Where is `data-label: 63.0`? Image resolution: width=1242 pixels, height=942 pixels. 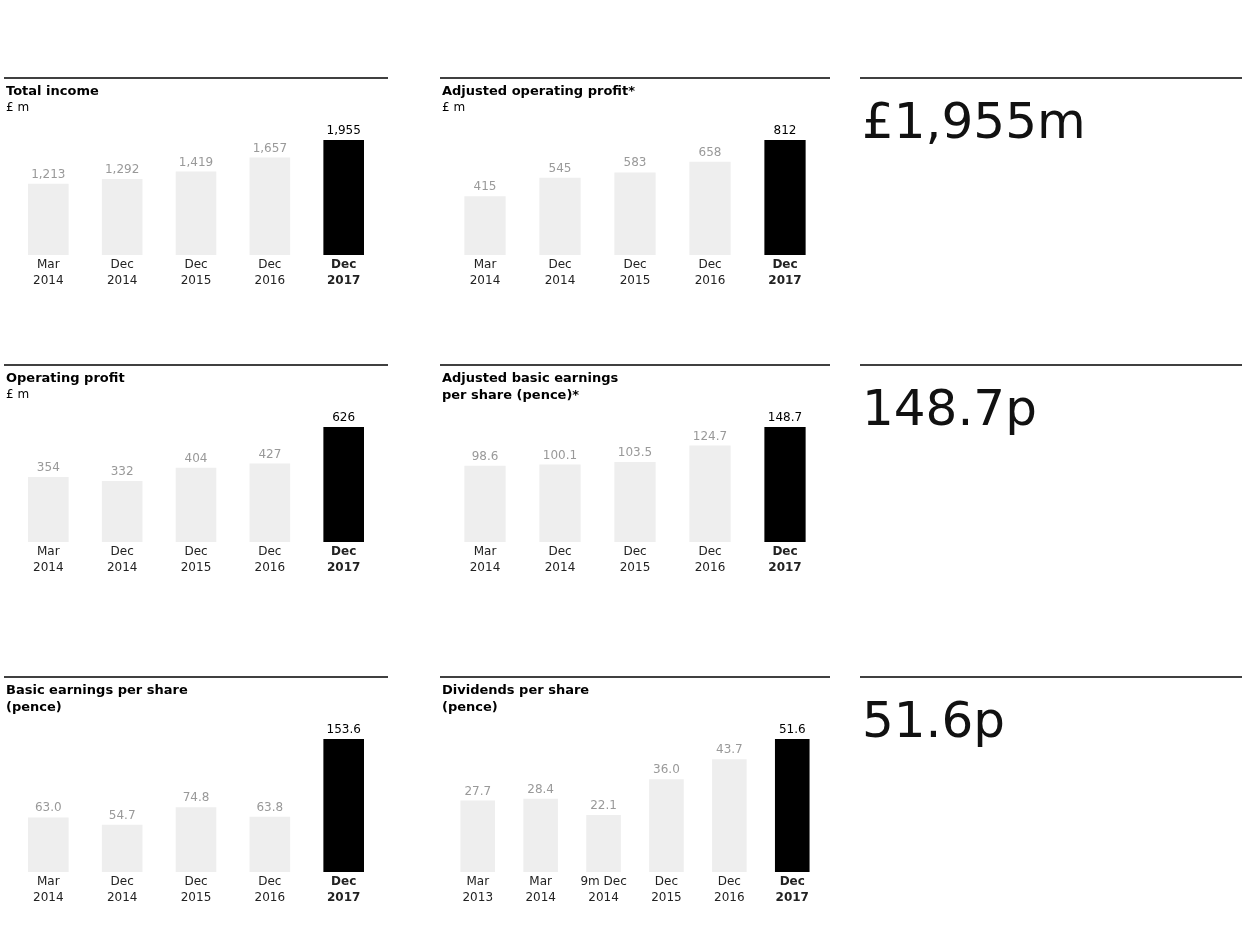 data-label: 63.0 is located at coordinates (48, 807).